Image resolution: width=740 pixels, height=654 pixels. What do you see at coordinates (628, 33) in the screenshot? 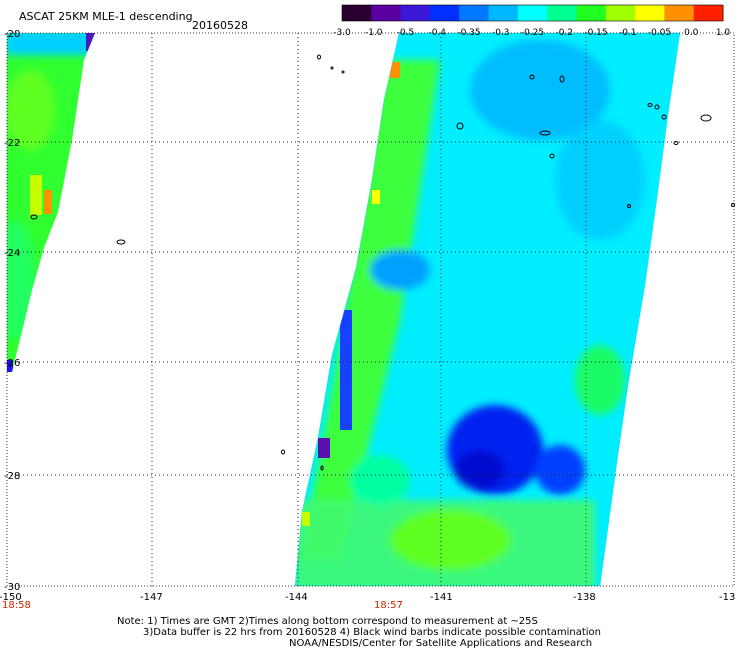
I see `colorbar-tick-label: -0.1` at bounding box center [628, 33].